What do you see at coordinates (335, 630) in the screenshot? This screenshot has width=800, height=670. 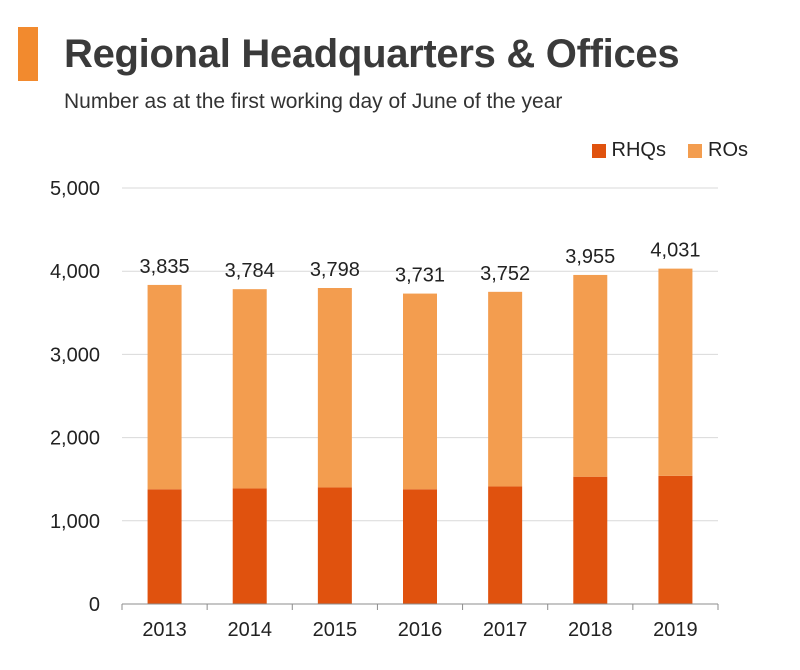 I see `x-tick-label: 2015` at bounding box center [335, 630].